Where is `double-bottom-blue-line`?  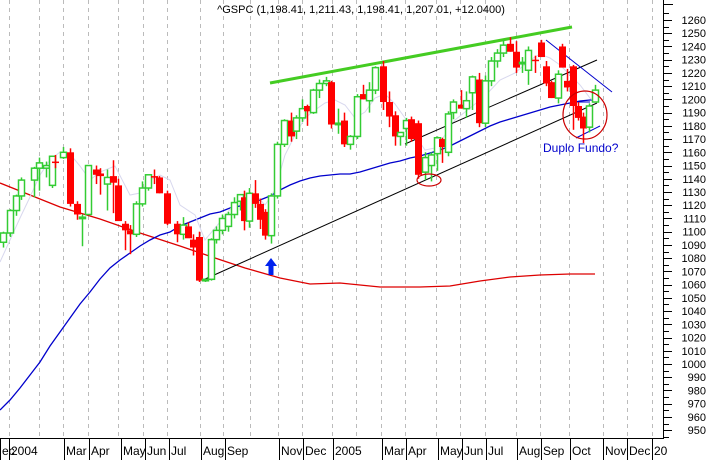
double-bottom-blue-line is located at coordinates (588, 132).